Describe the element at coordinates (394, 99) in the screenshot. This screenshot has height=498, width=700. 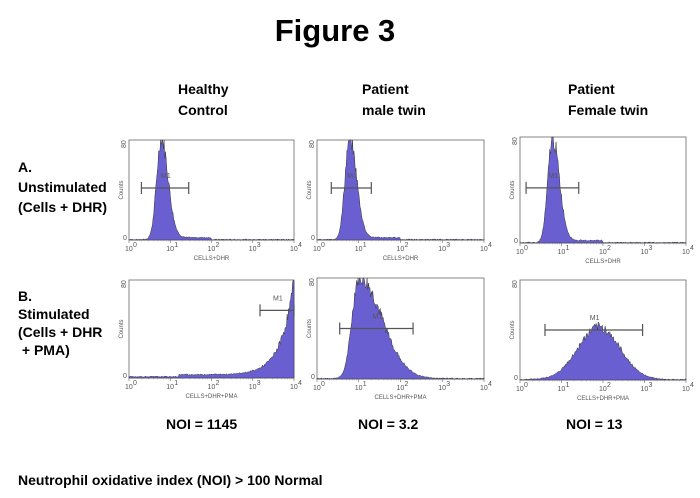
I see `column-header-male-twin: Patient male twin` at that location.